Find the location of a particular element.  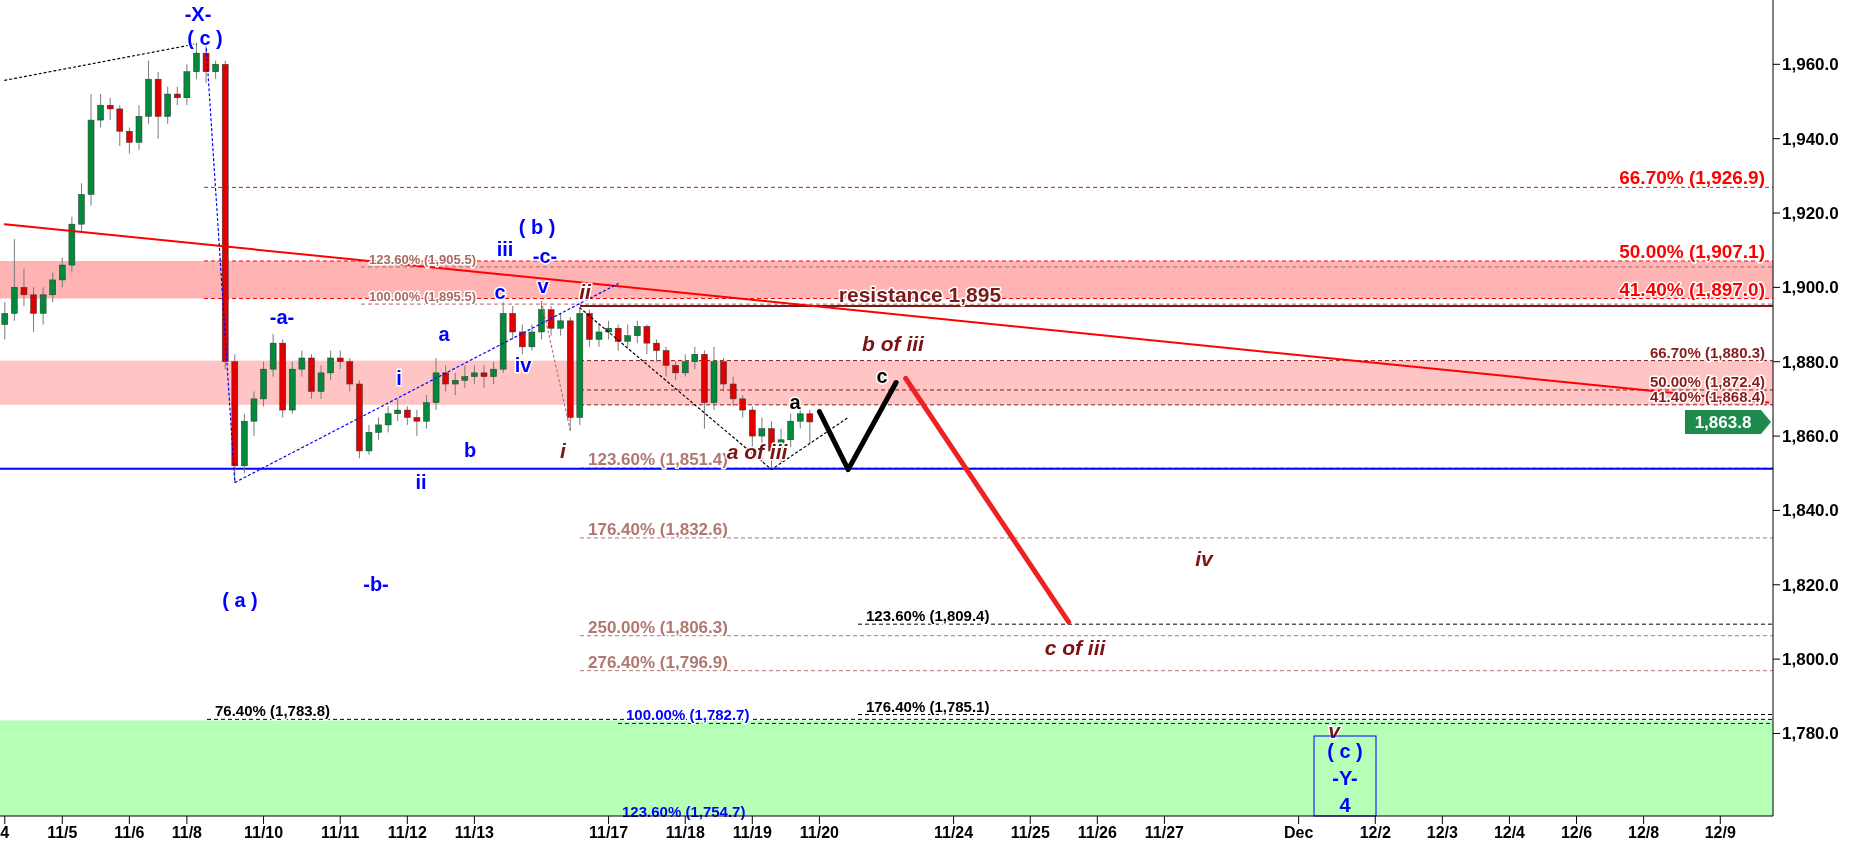

ref-line-label: 66.70% (1,880.3) is located at coordinates (1707, 352).